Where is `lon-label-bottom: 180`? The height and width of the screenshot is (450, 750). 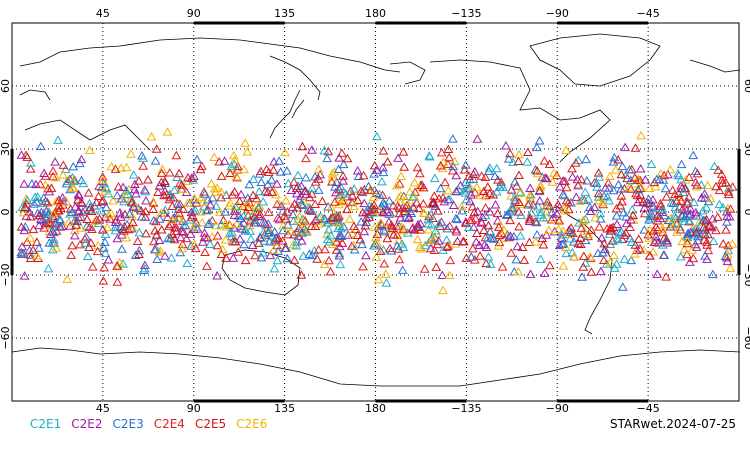
lon-label-bottom: 180 is located at coordinates (375, 408).